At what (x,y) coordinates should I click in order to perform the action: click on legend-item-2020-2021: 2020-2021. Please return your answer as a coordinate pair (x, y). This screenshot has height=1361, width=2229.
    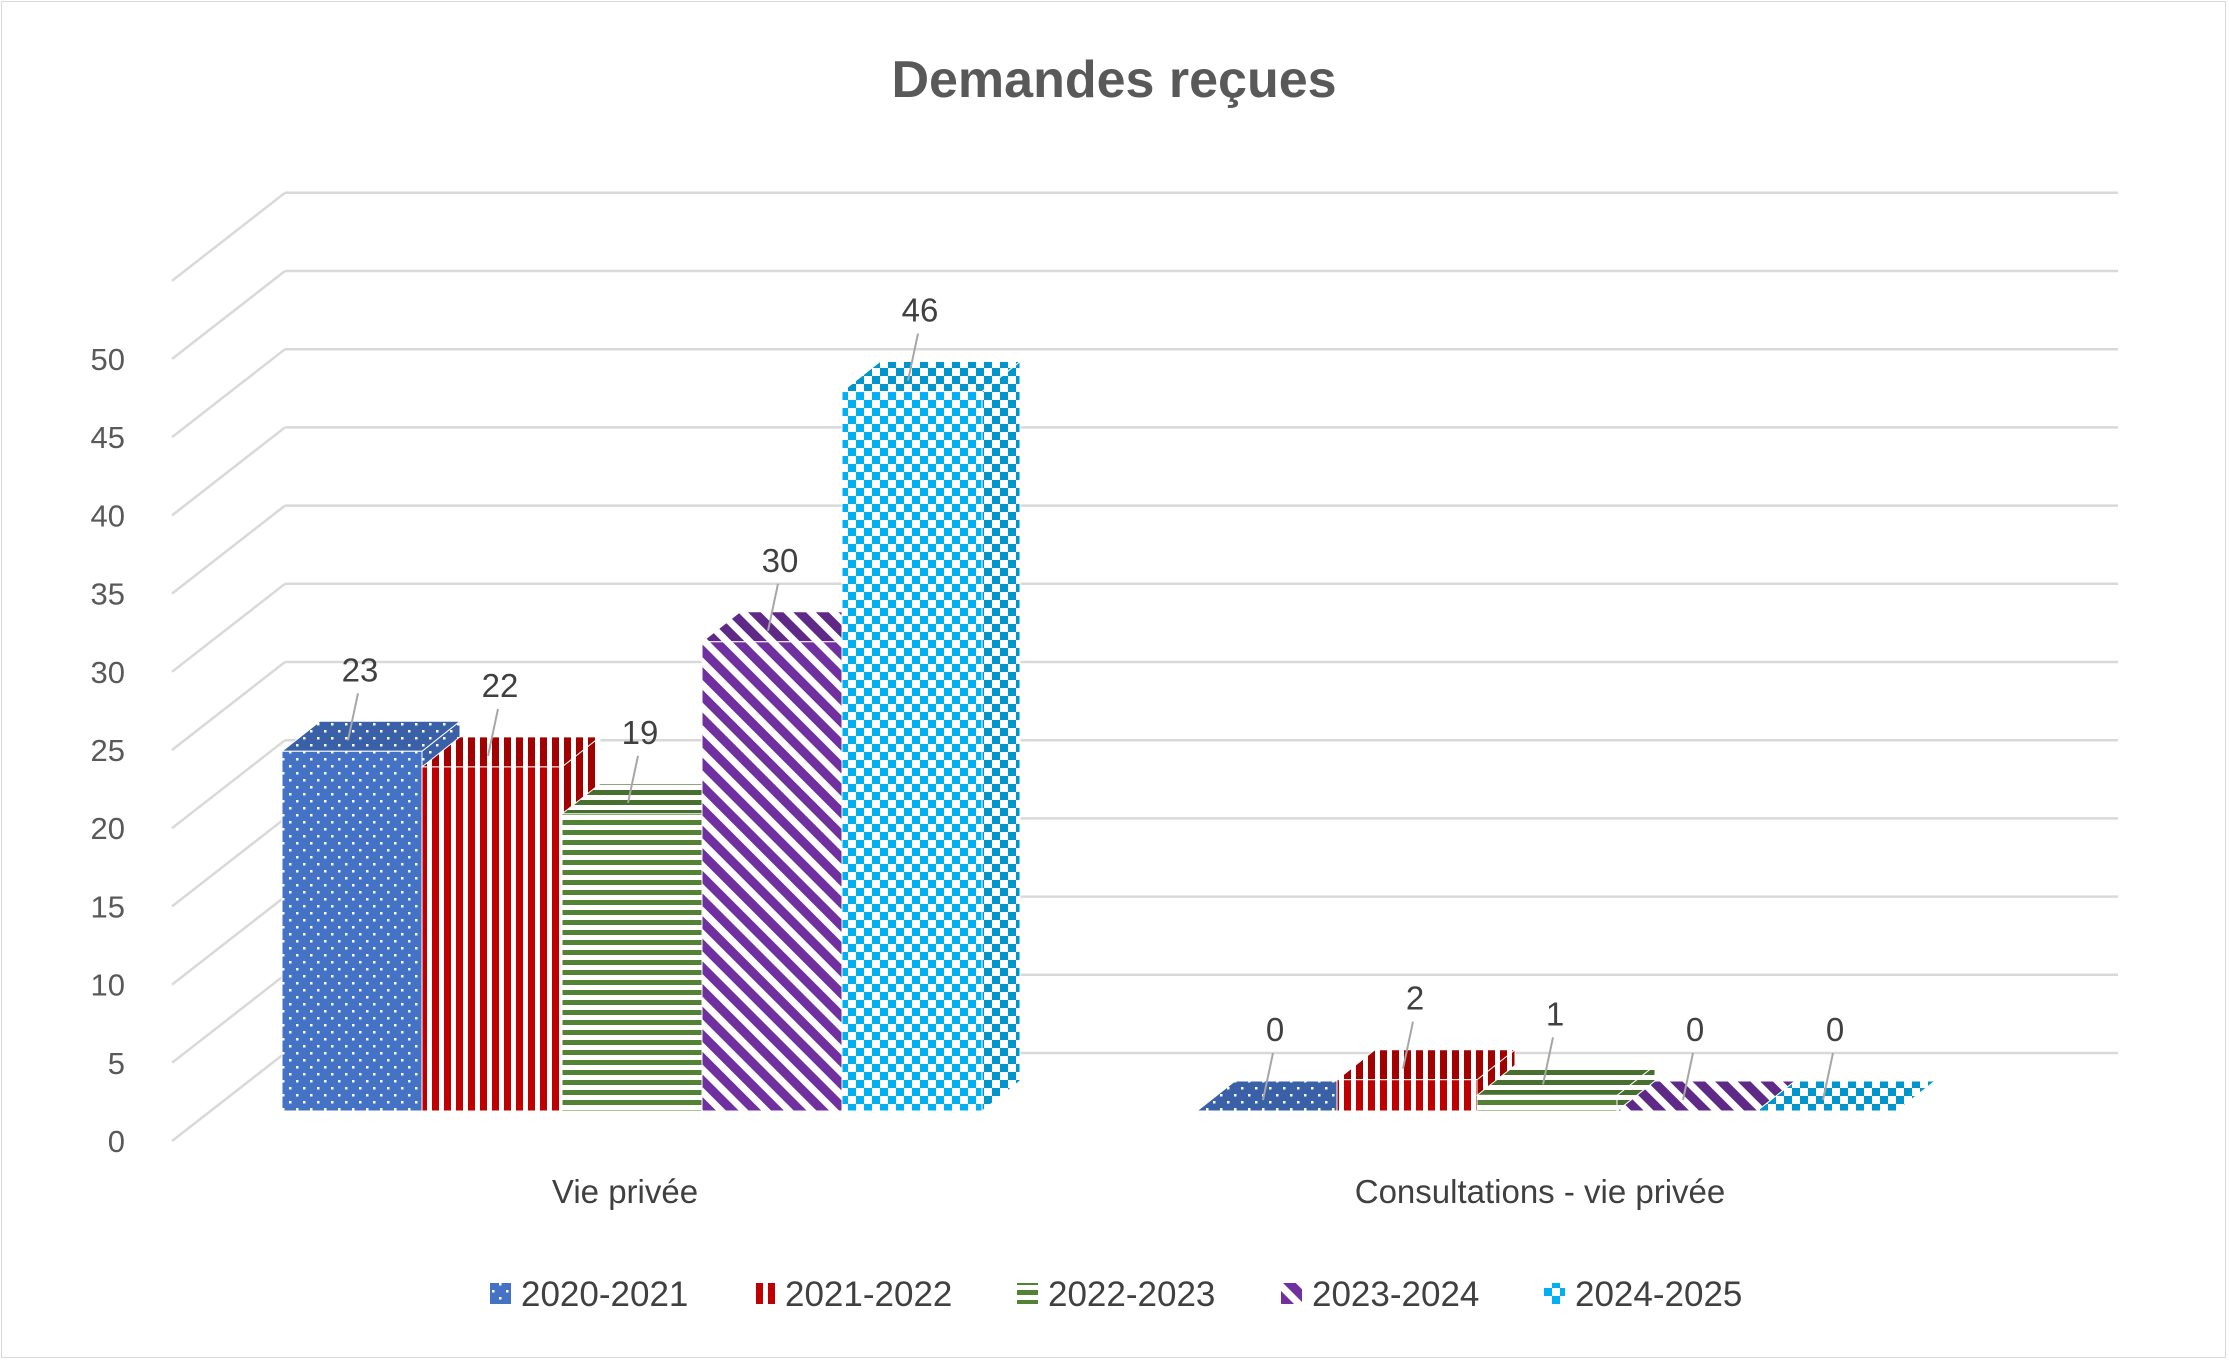
    Looking at the image, I should click on (589, 1294).